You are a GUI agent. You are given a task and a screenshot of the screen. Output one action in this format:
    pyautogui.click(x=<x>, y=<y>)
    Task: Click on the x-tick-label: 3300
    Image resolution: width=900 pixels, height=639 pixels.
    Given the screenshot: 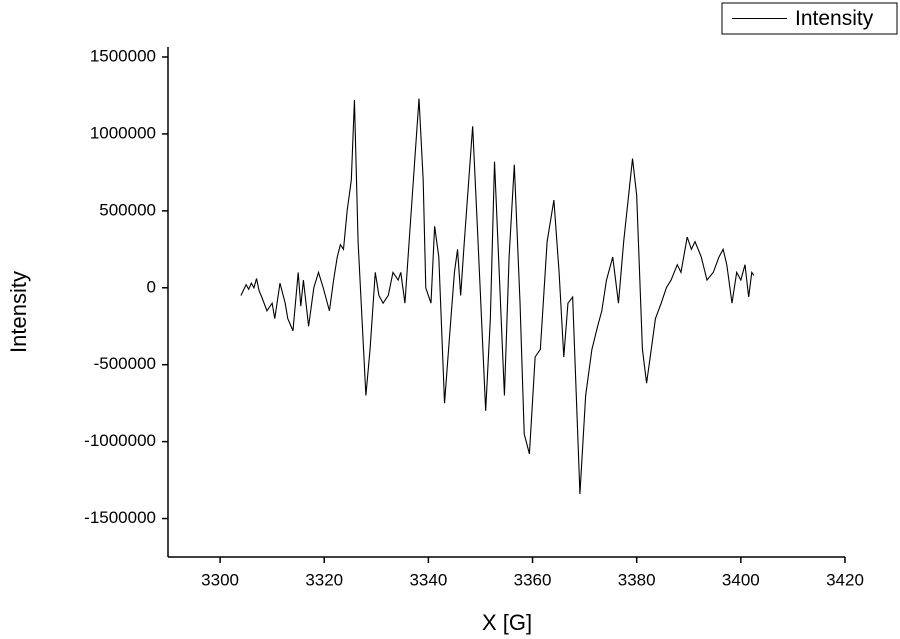 What is the action you would take?
    pyautogui.click(x=220, y=579)
    